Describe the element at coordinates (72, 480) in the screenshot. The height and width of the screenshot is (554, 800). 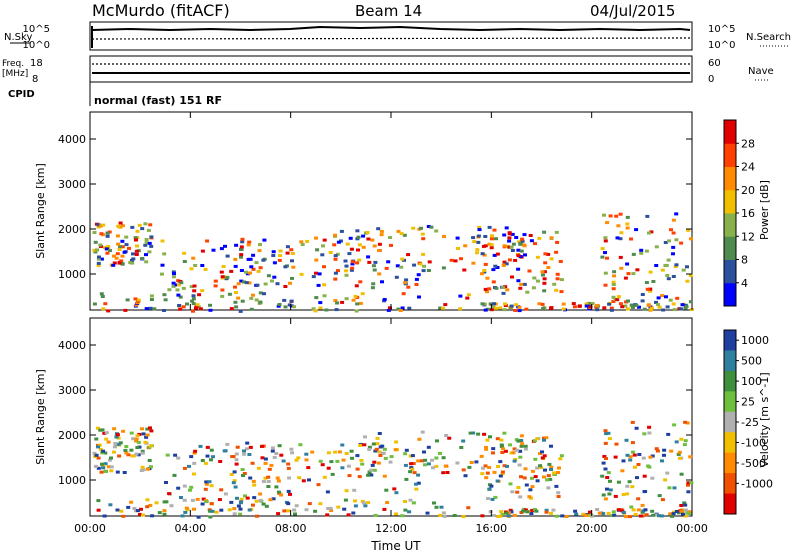
I see `y-tick-label: 1000` at that location.